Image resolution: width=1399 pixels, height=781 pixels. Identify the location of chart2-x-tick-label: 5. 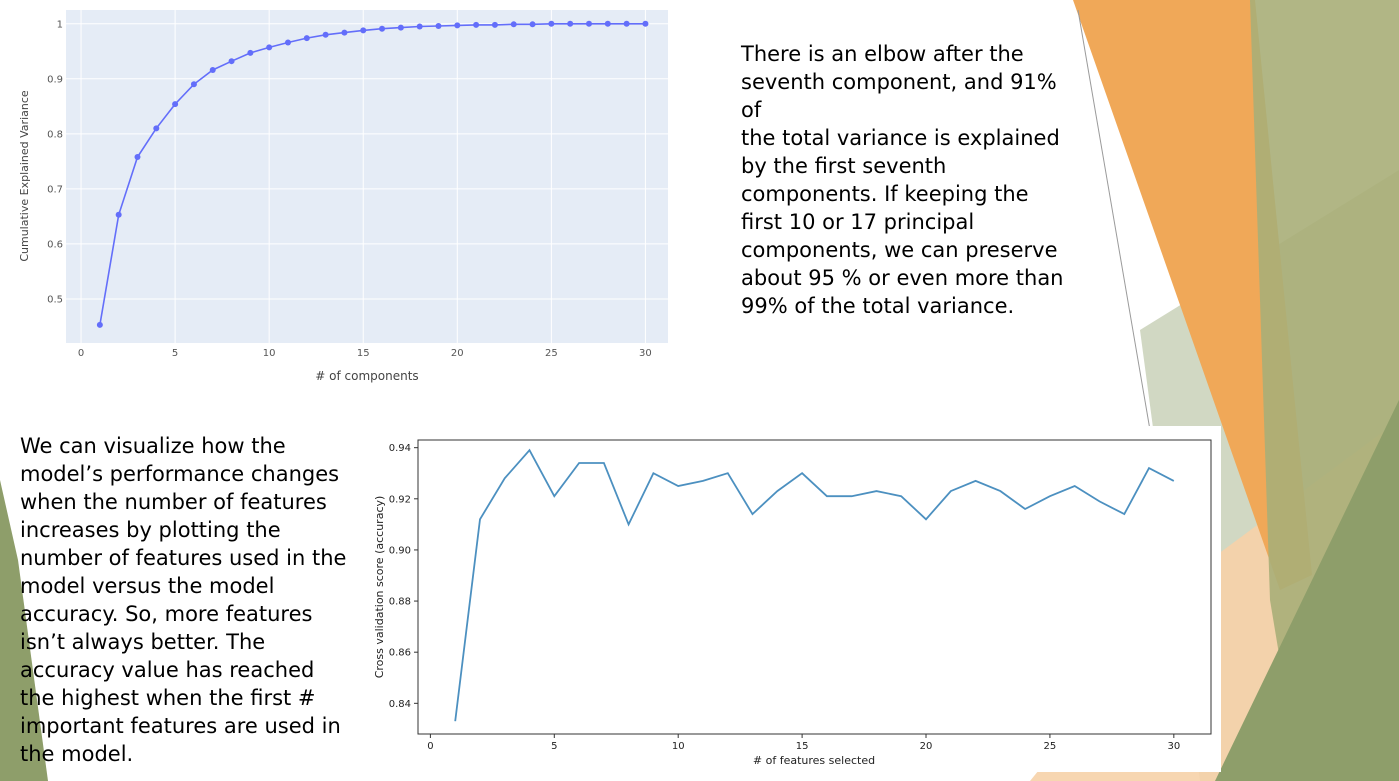
(554, 746).